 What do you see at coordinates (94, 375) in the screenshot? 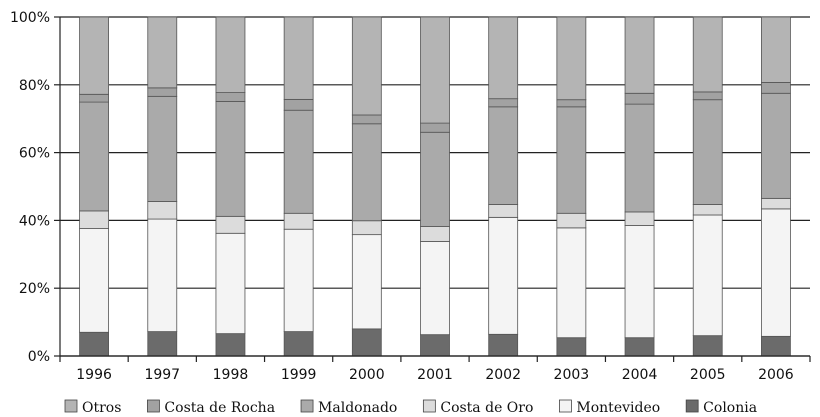
I see `x-tick-label: 1996` at bounding box center [94, 375].